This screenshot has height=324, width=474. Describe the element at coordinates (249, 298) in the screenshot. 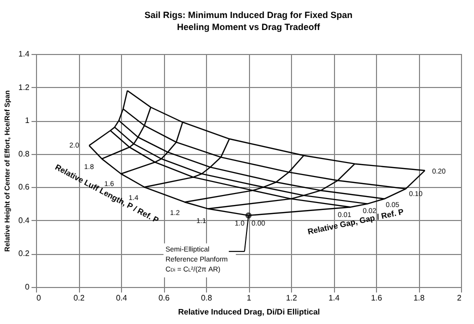

I see `x-tick-label: 1` at that location.